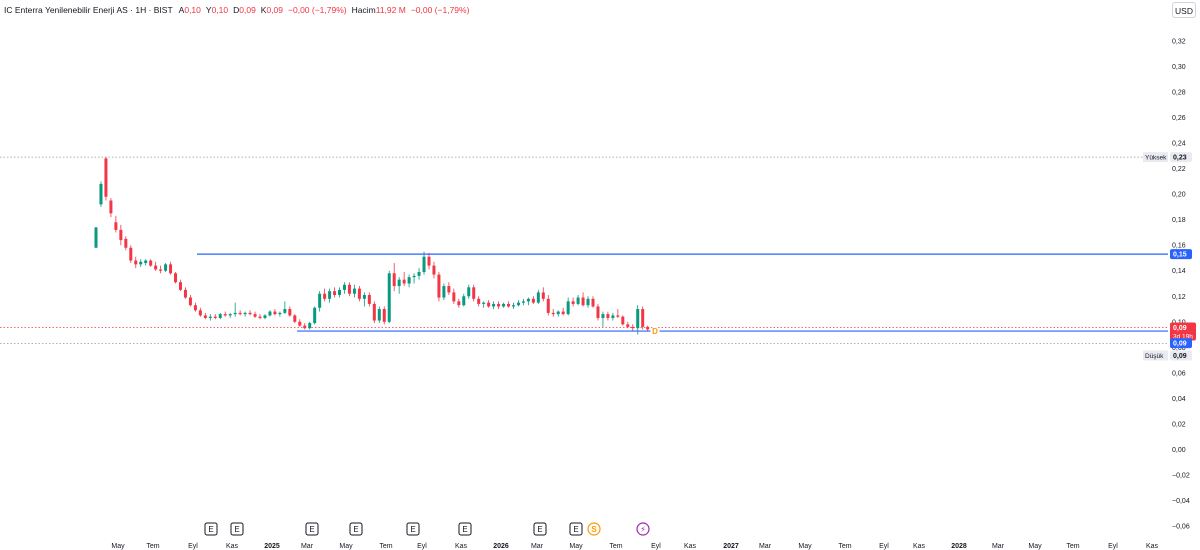 Image resolution: width=1200 pixels, height=550 pixels. I want to click on time-tick: 2026, so click(501, 546).